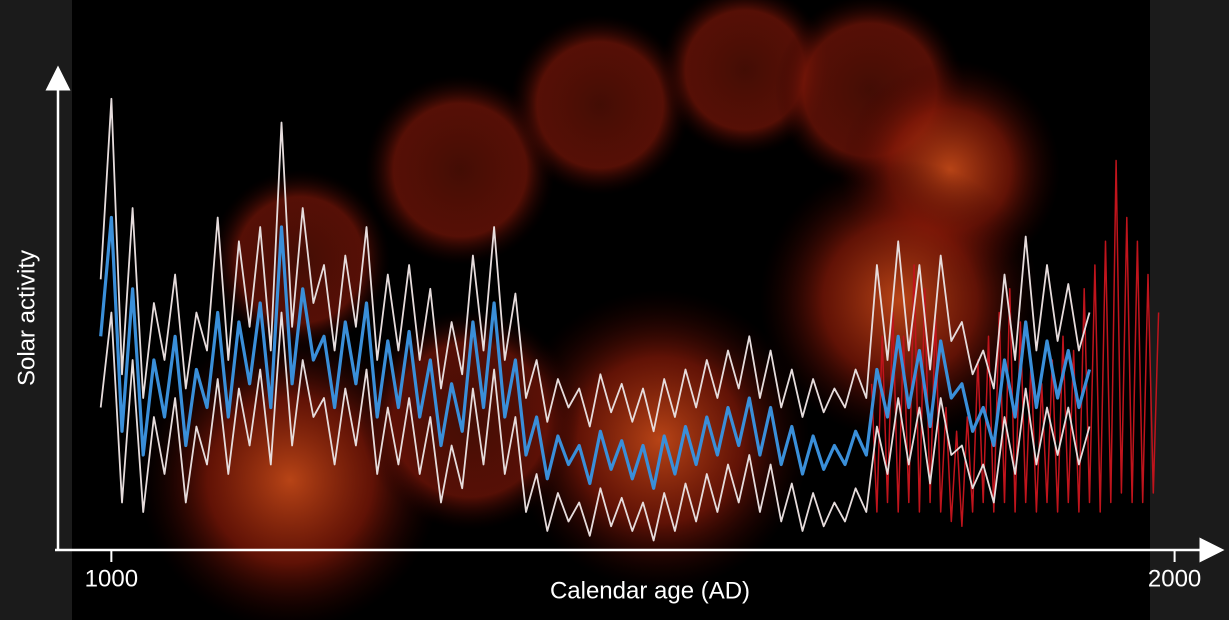 The height and width of the screenshot is (620, 1229). What do you see at coordinates (650, 590) in the screenshot?
I see `x-axis-label: Calendar age (AD)` at bounding box center [650, 590].